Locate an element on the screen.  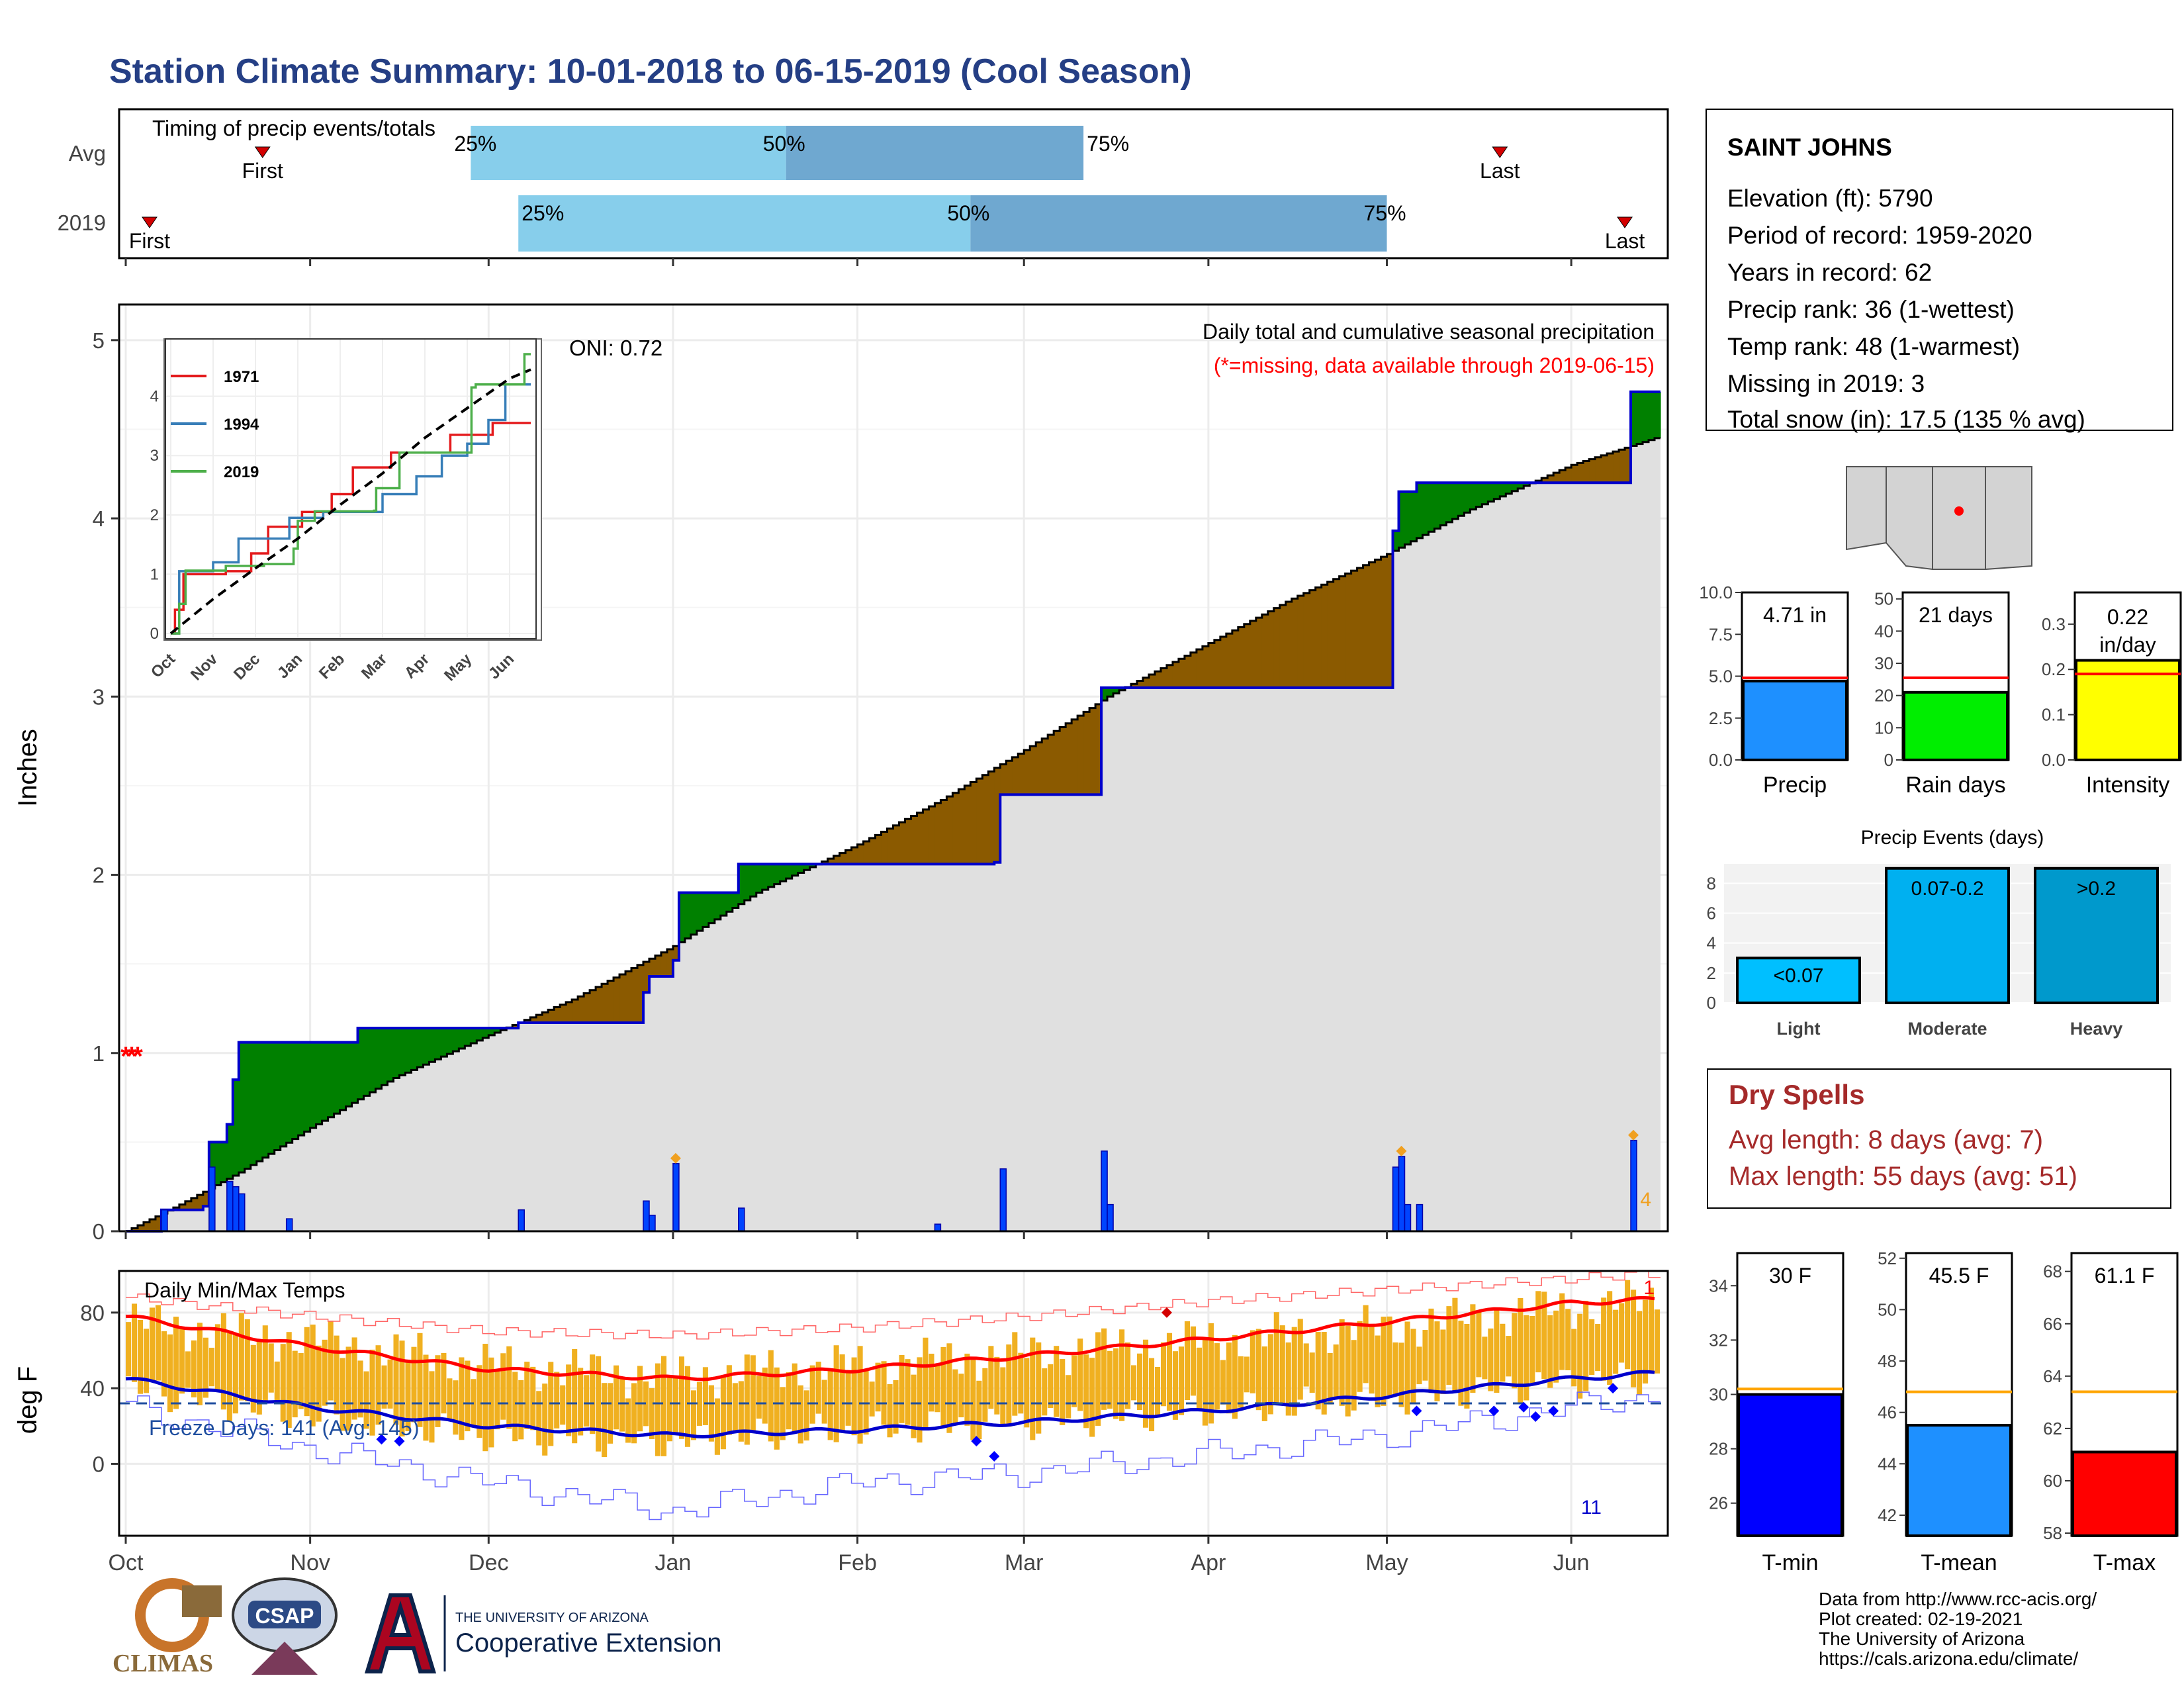
small-panel-ytick-label-1-1: 10 is located at coordinates (1883, 727).